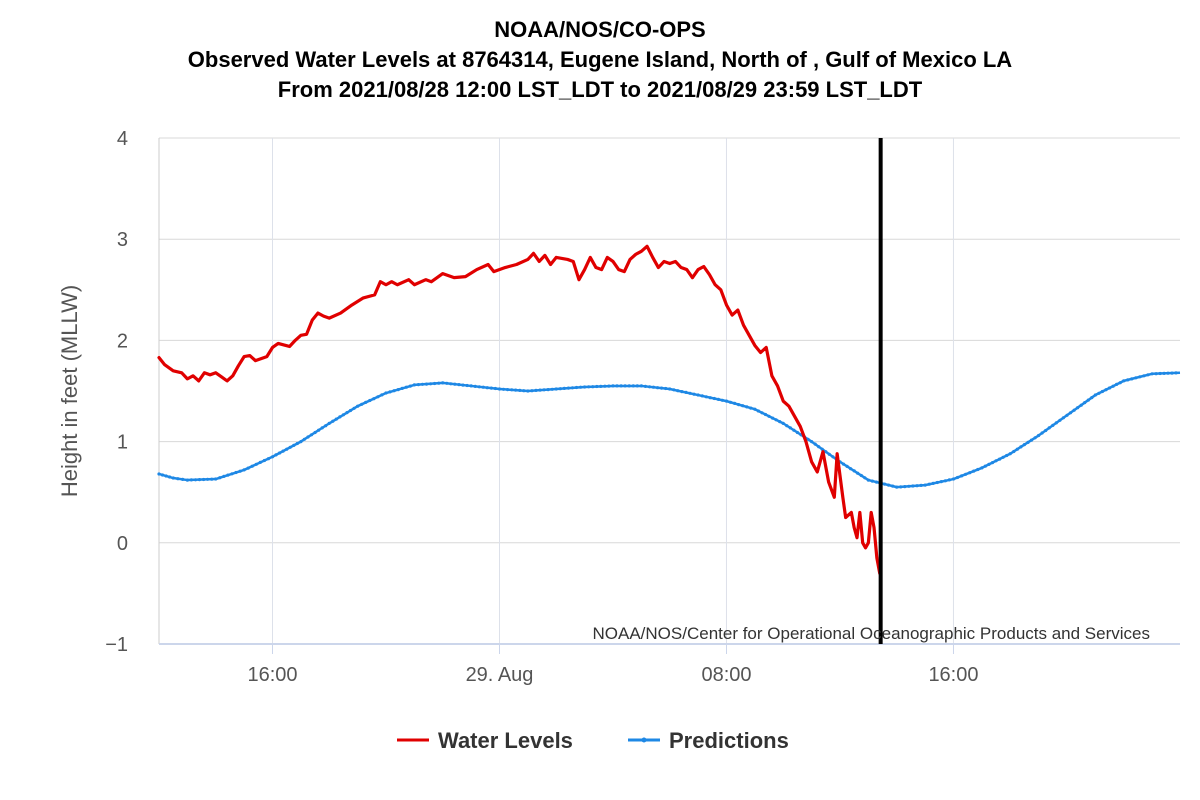  I want to click on legend-predictions-marker, so click(644, 740).